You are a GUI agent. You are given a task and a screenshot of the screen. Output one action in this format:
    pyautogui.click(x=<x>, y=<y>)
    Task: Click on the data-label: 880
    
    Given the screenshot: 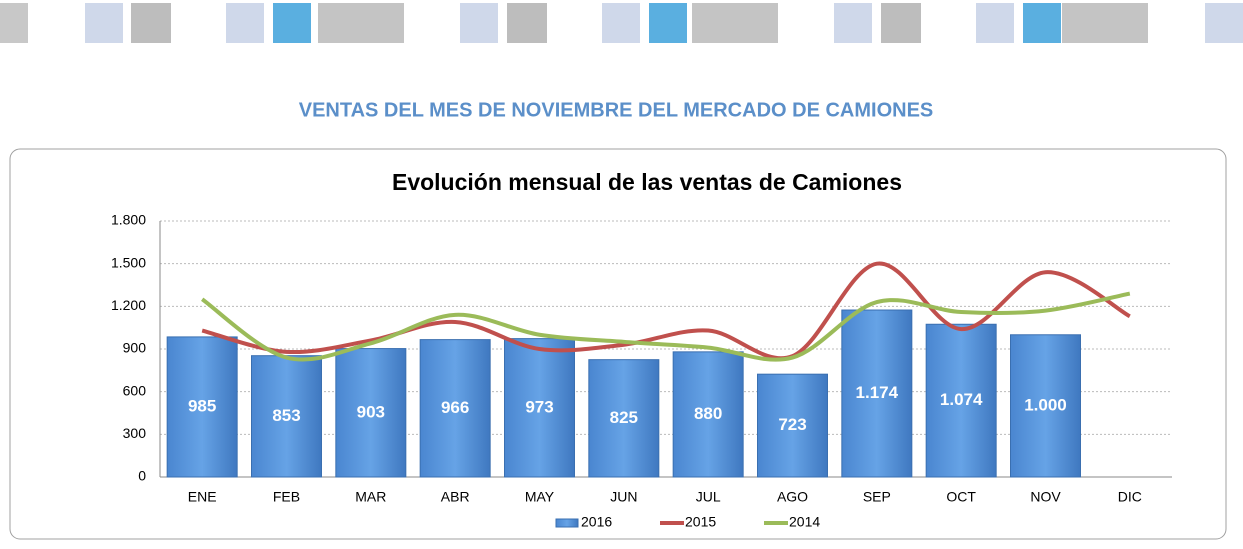 What is the action you would take?
    pyautogui.click(x=708, y=413)
    